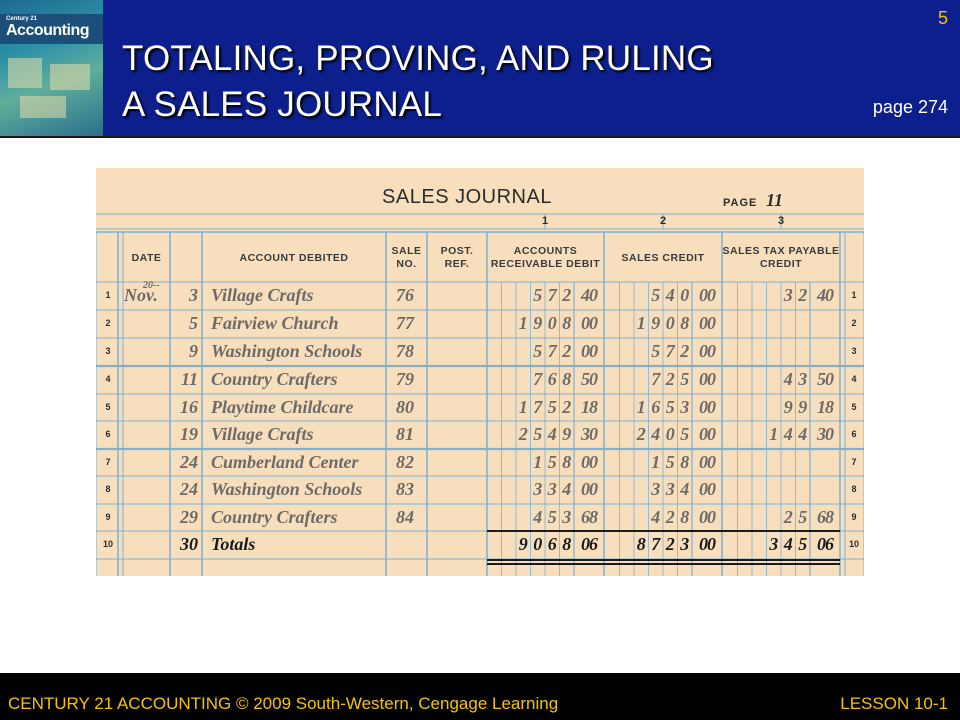 This screenshot has width=960, height=720. Describe the element at coordinates (108, 434) in the screenshot. I see `line-number-left: 6` at that location.